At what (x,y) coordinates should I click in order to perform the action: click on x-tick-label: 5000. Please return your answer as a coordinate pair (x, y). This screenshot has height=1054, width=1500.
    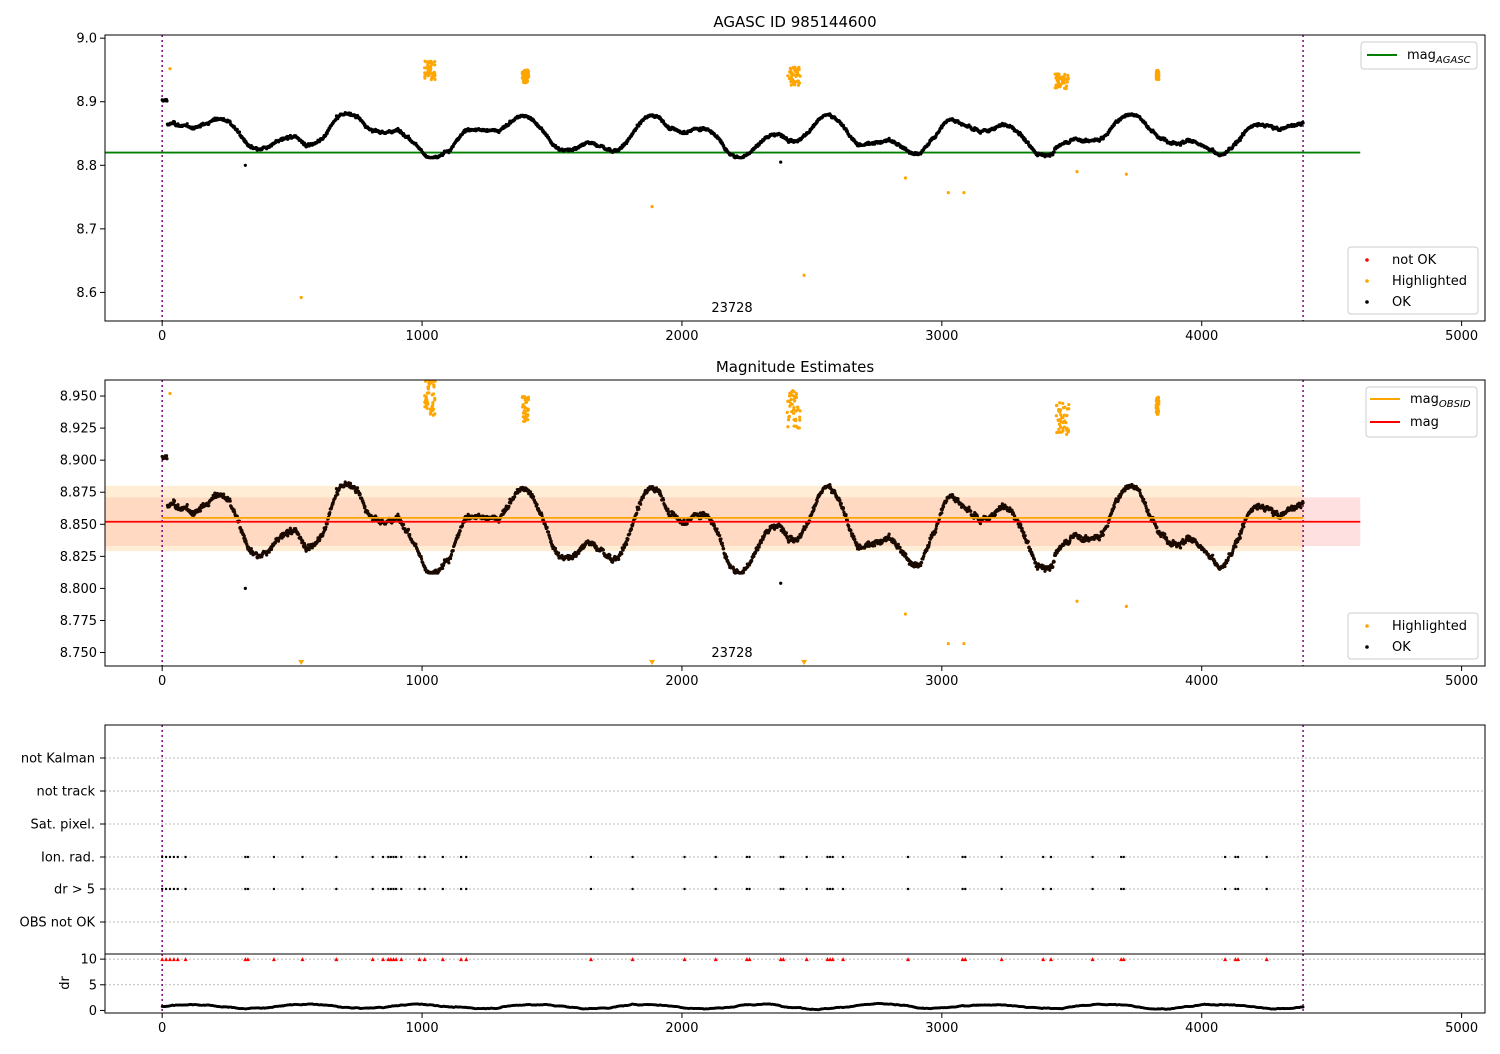
    Looking at the image, I should click on (1461, 336).